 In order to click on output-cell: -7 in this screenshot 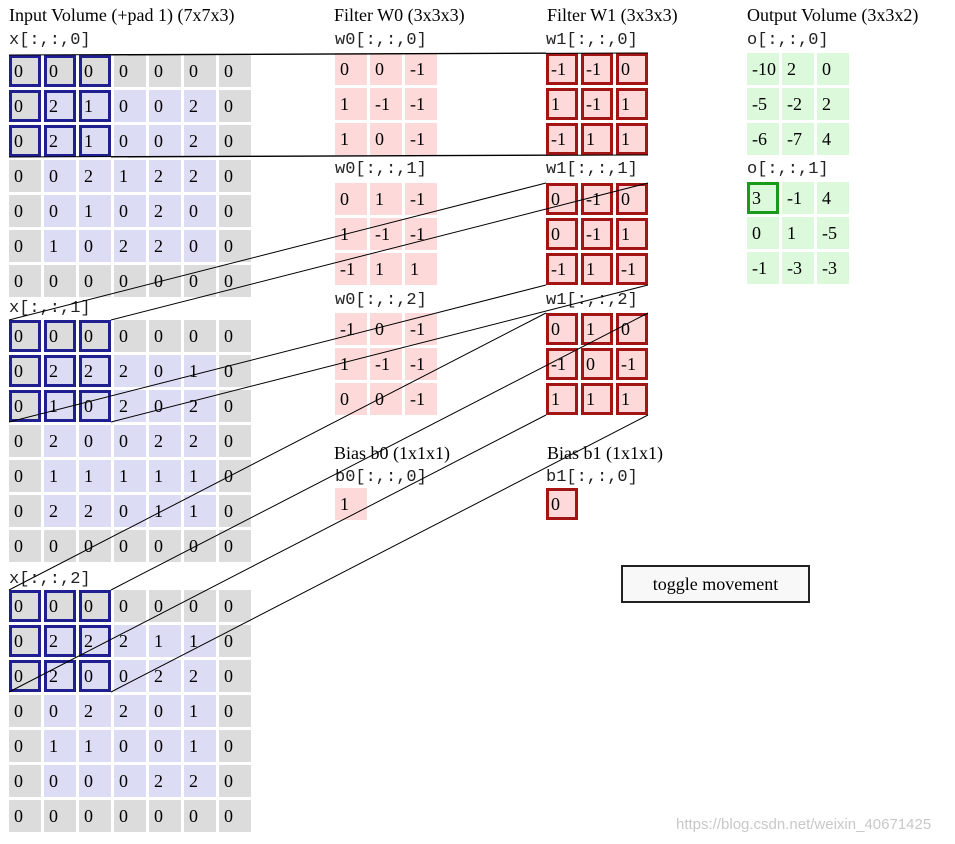, I will do `click(798, 139)`.